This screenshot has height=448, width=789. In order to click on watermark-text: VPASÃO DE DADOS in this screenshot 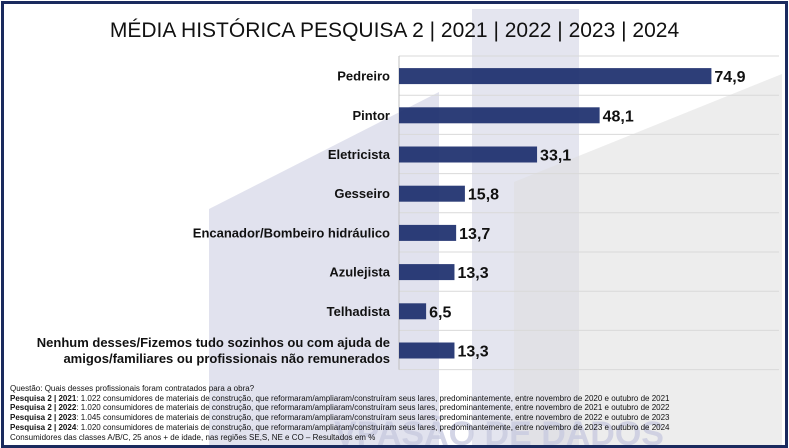, I will do `click(499, 430)`.